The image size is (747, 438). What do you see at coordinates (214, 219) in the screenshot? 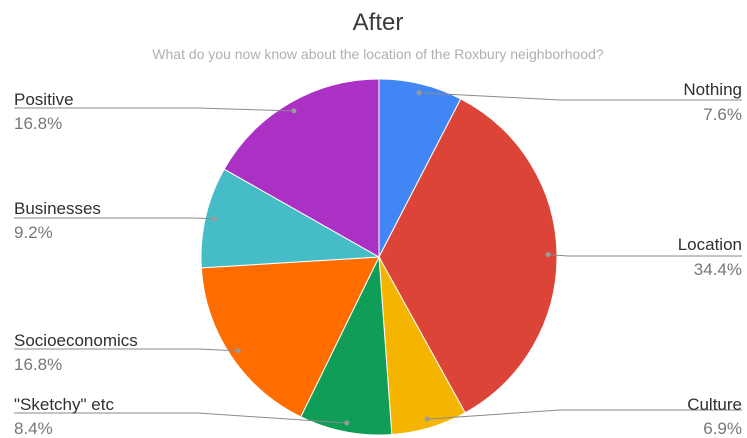
I see `leader-dot-businesses` at bounding box center [214, 219].